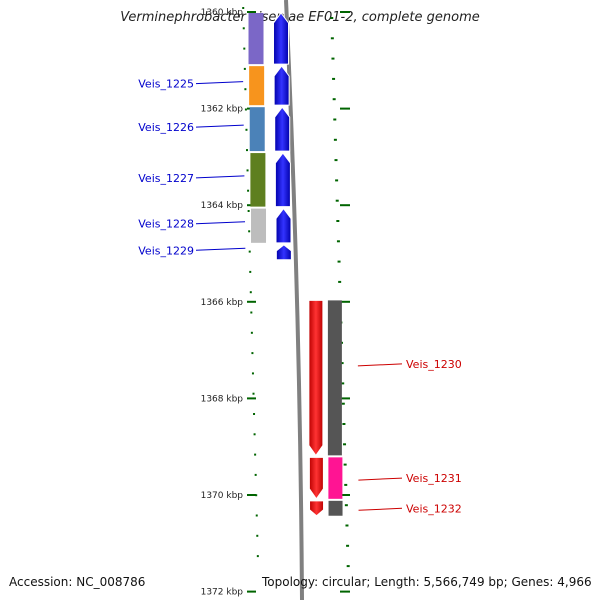 Image resolution: width=600 pixels, height=600 pixels. I want to click on gene-label: Veis_1231, so click(434, 478).